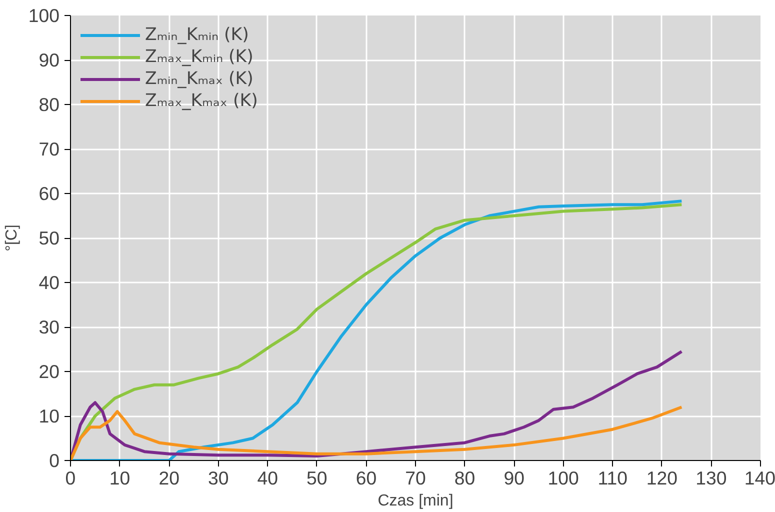  What do you see at coordinates (662, 478) in the screenshot?
I see `x-tick-label: 120` at bounding box center [662, 478].